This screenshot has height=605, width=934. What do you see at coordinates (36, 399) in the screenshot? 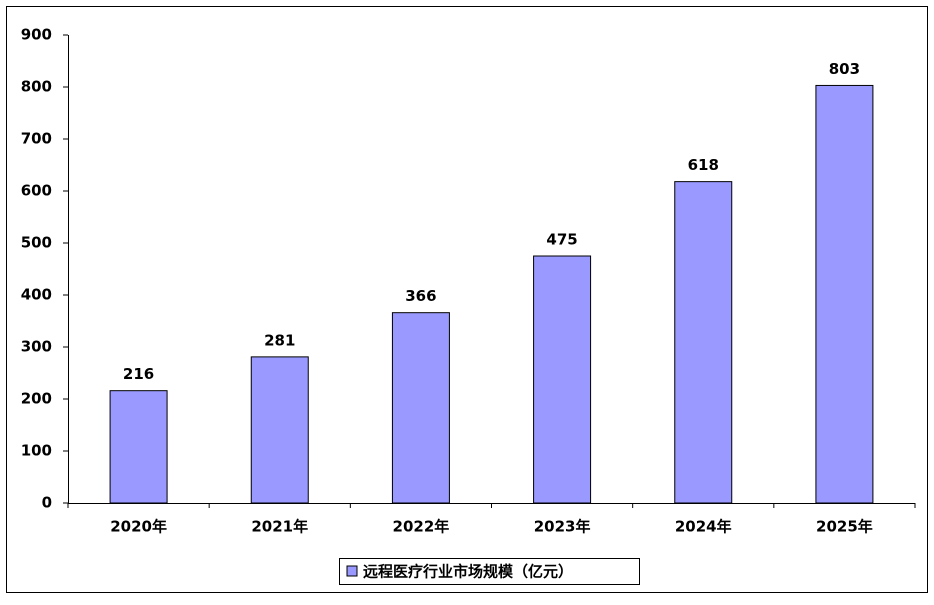
I see `y-tick-label: 200` at bounding box center [36, 399].